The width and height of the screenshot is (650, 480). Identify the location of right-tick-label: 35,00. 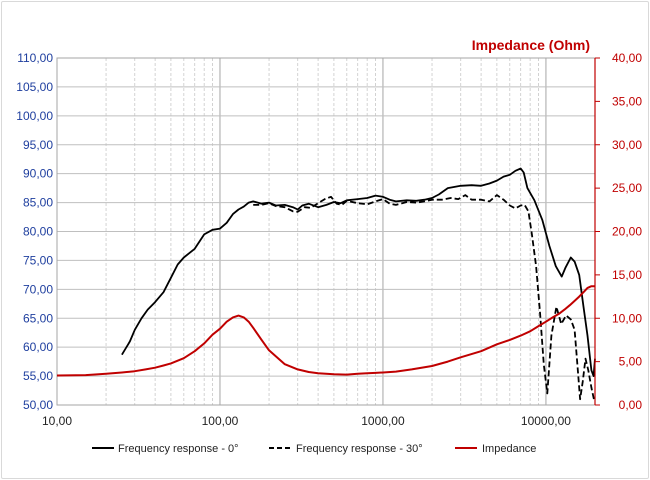
(627, 101).